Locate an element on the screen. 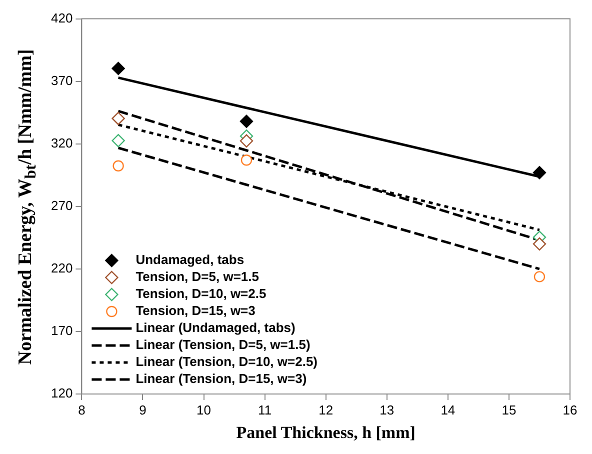 Image resolution: width=592 pixels, height=454 pixels. y-tick-label: 120 is located at coordinates (61, 393).